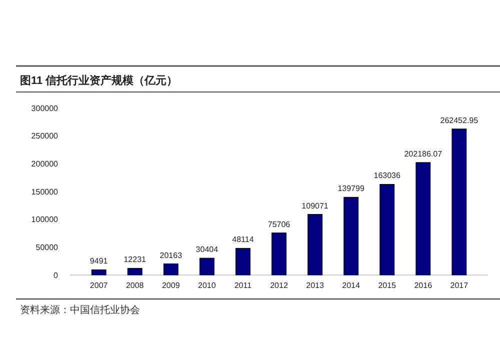  I want to click on data-label: 20163, so click(171, 255).